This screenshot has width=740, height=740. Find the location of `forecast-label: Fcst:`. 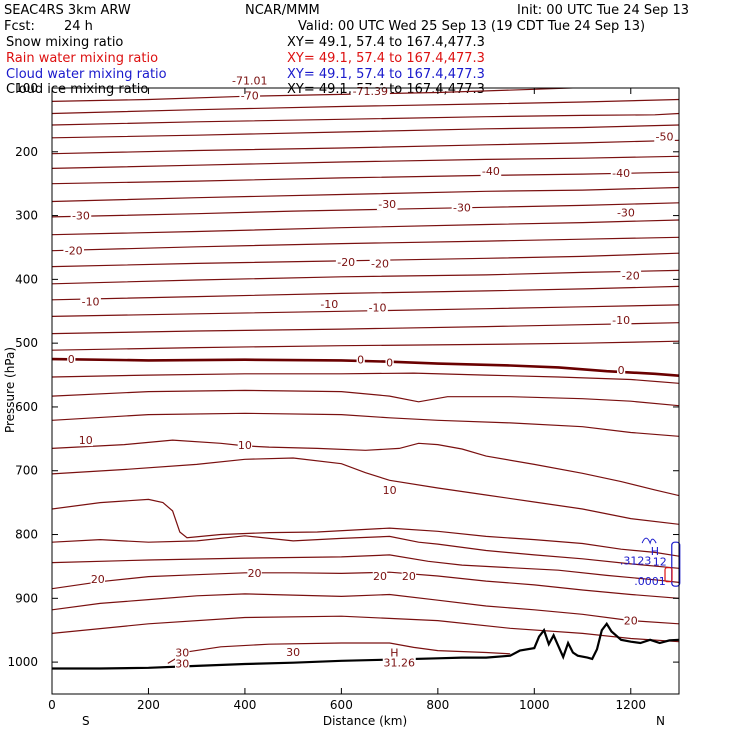

forecast-label: Fcst: is located at coordinates (19, 26).